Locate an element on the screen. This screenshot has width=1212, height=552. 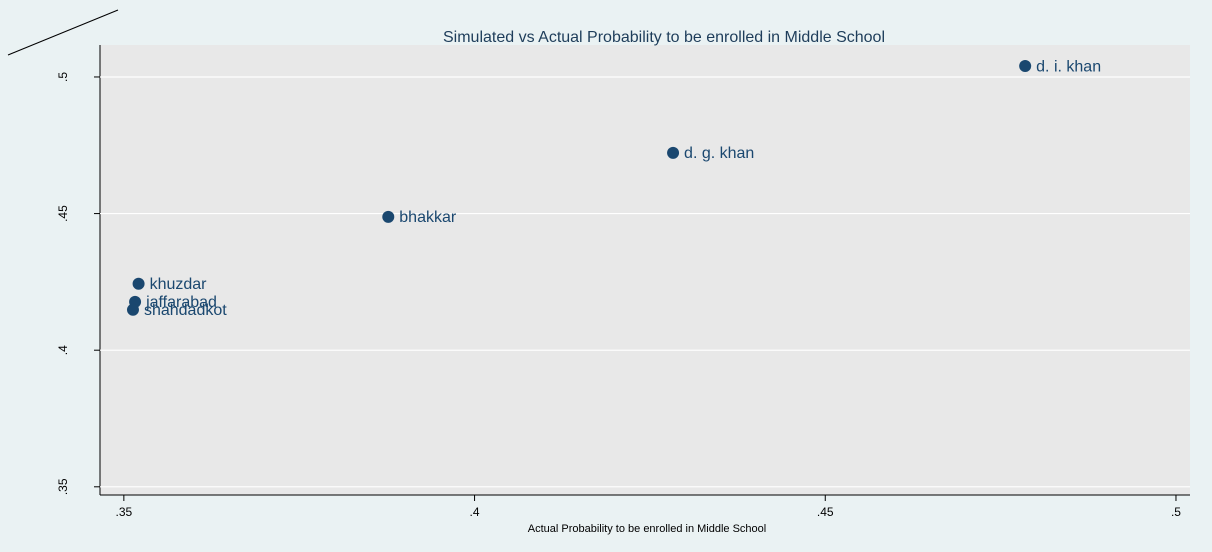
decoration is located at coordinates (63, 32).